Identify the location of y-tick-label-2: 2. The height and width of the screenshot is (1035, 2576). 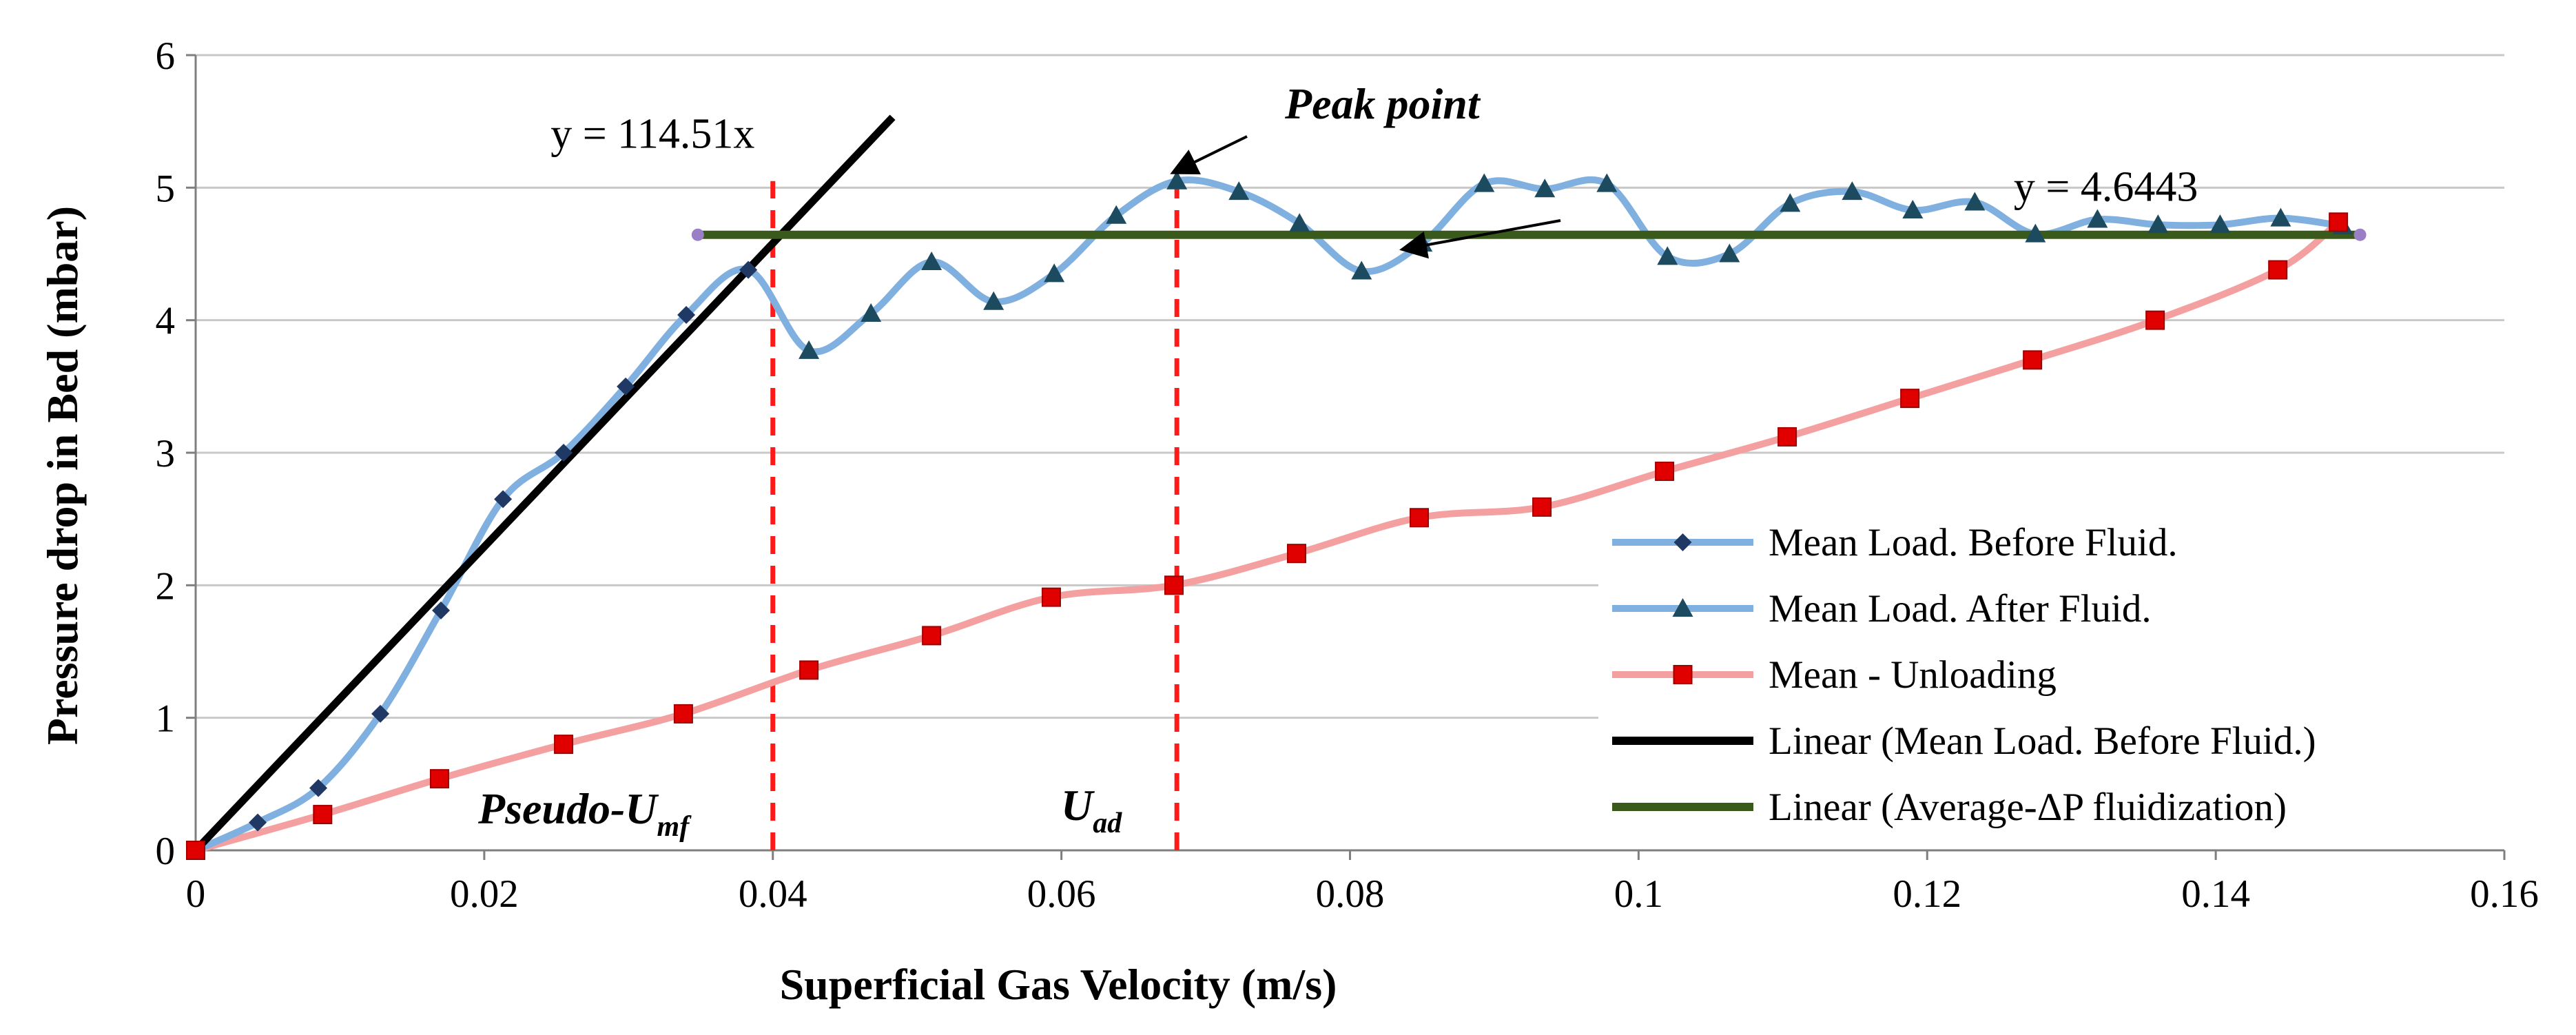
(166, 586).